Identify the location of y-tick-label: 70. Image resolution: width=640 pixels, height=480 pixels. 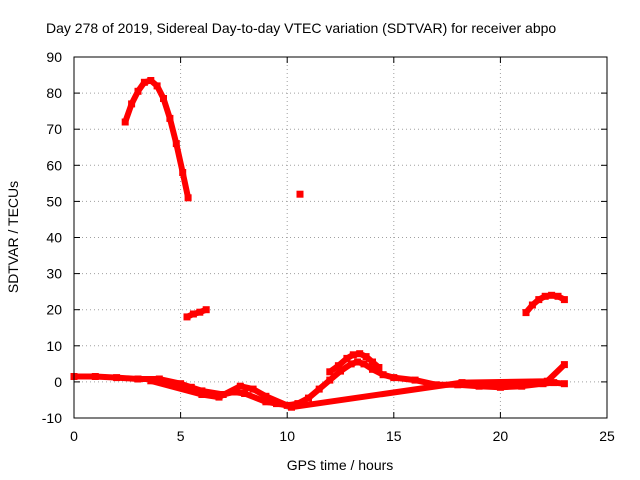
(54, 129).